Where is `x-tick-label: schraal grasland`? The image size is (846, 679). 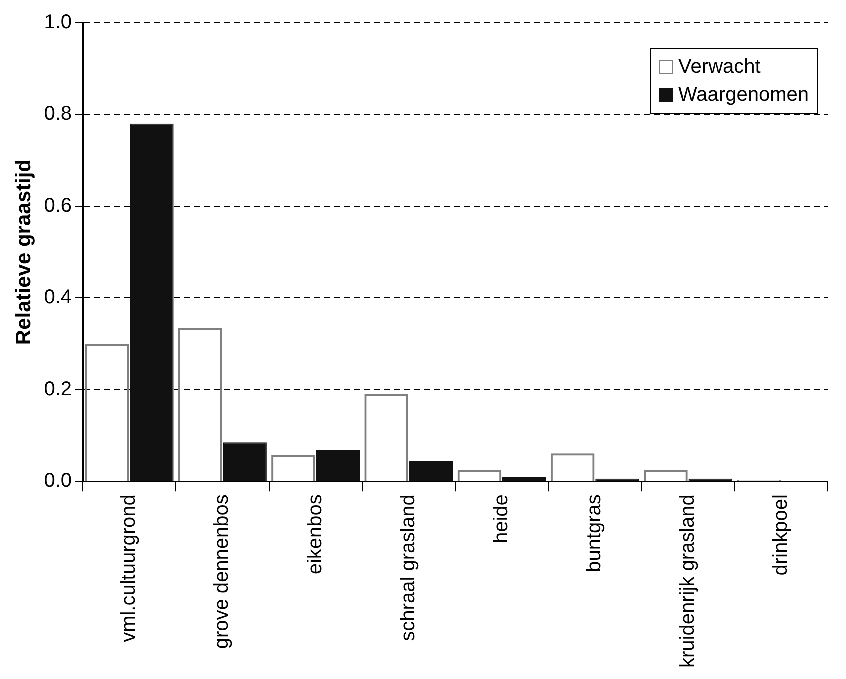 x-tick-label: schraal grasland is located at coordinates (408, 568).